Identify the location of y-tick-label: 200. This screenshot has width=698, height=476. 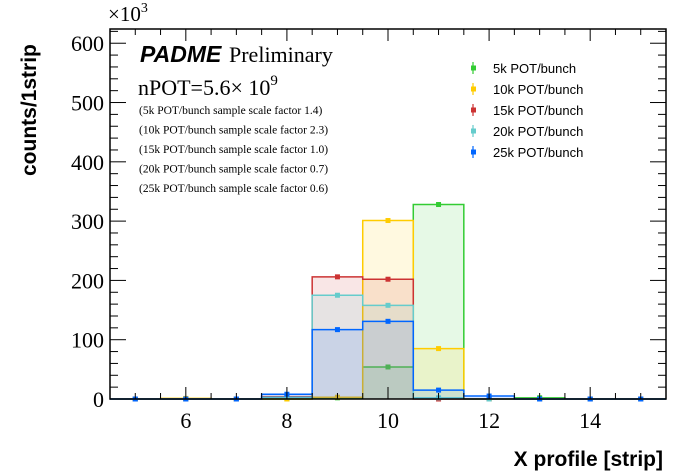
(87, 280).